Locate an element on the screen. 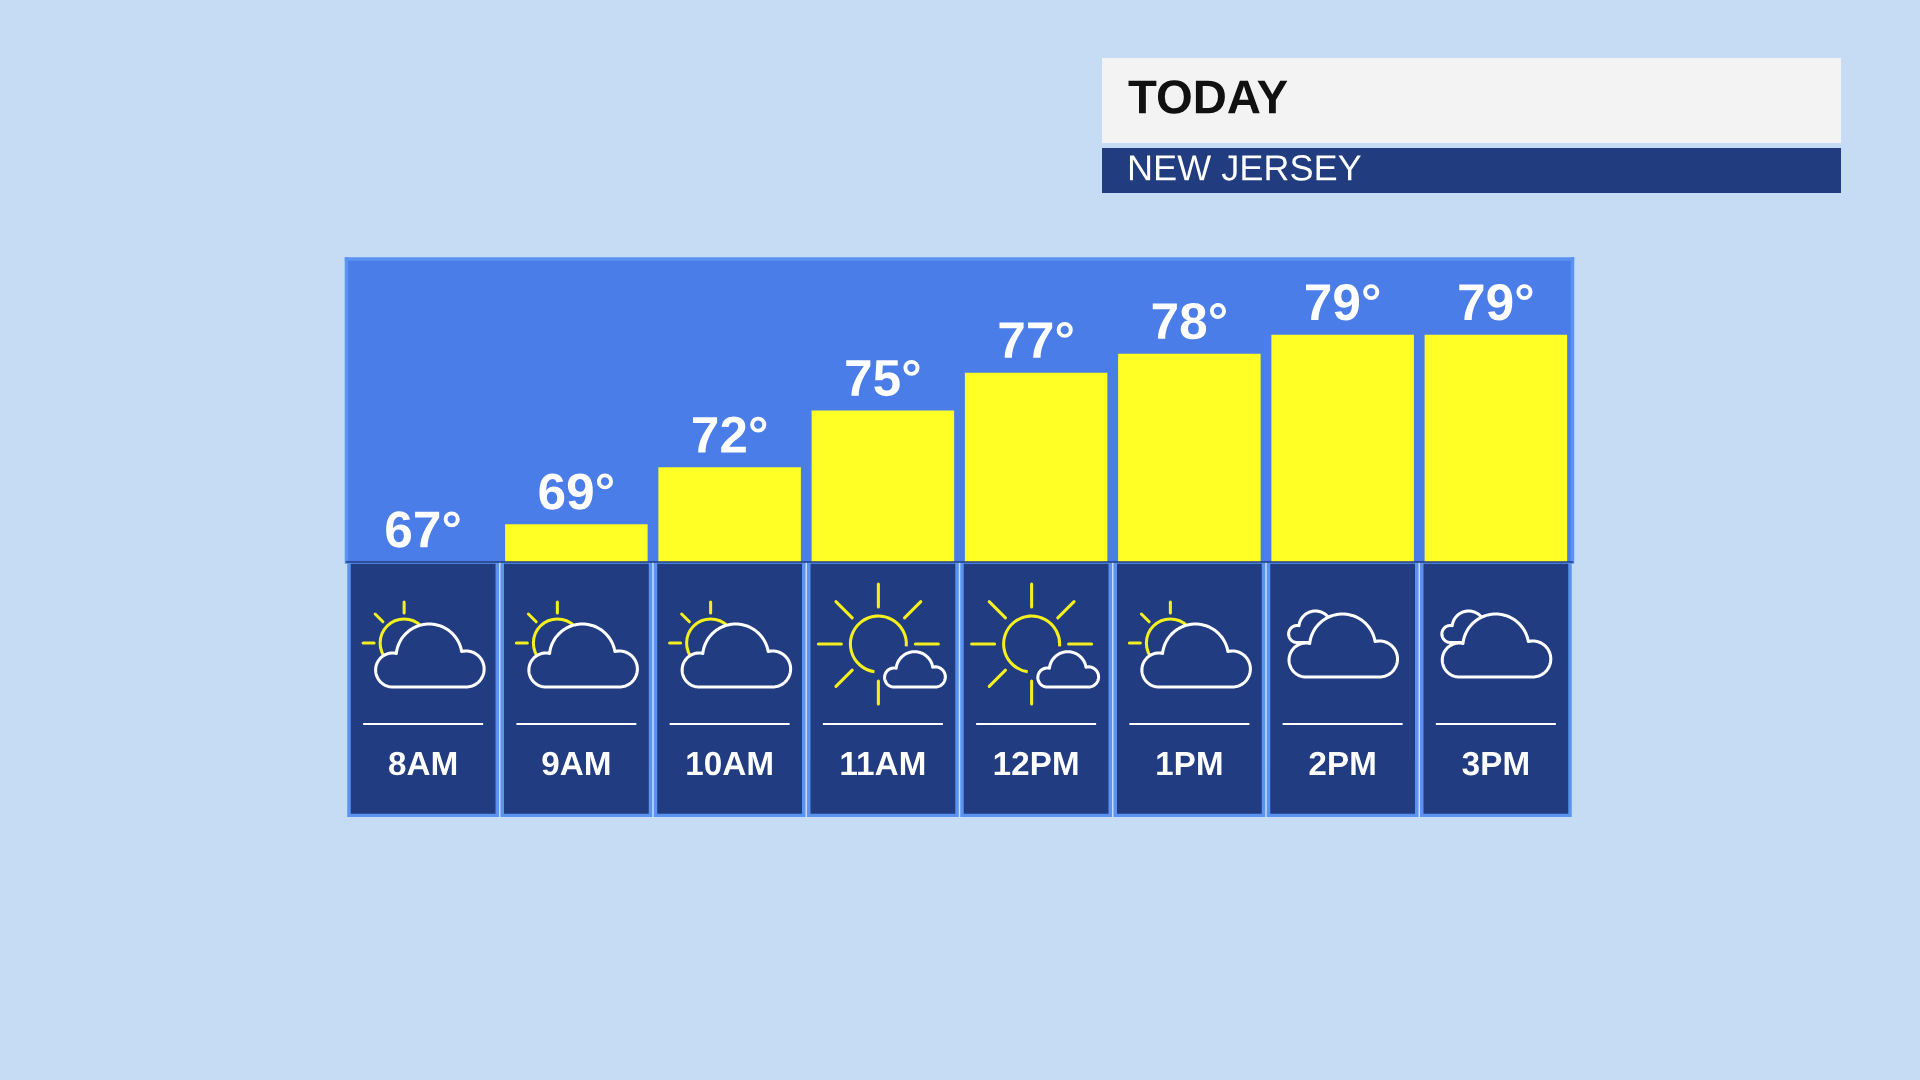 The image size is (1920, 1080). x-tick-label: 2PM is located at coordinates (1342, 763).